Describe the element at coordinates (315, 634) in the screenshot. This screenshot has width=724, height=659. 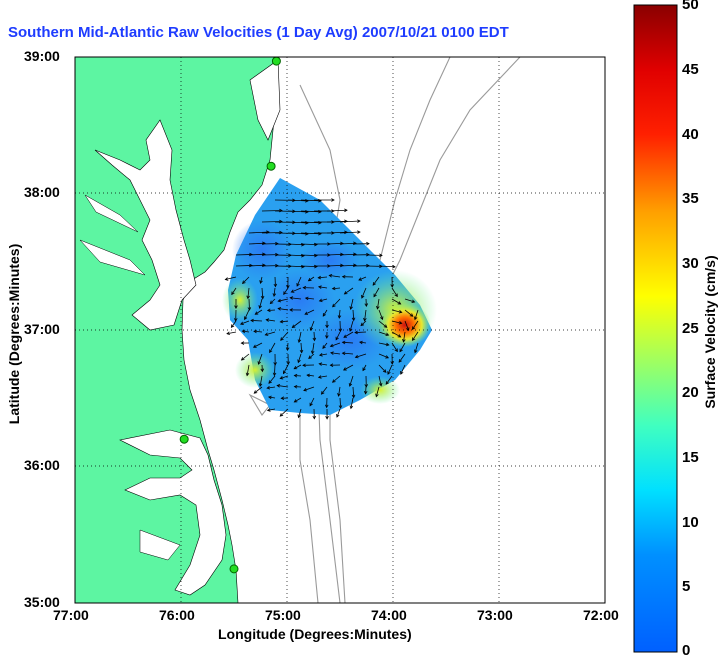
I see `x-axis-label: Longitude (Degrees:Minutes)` at that location.